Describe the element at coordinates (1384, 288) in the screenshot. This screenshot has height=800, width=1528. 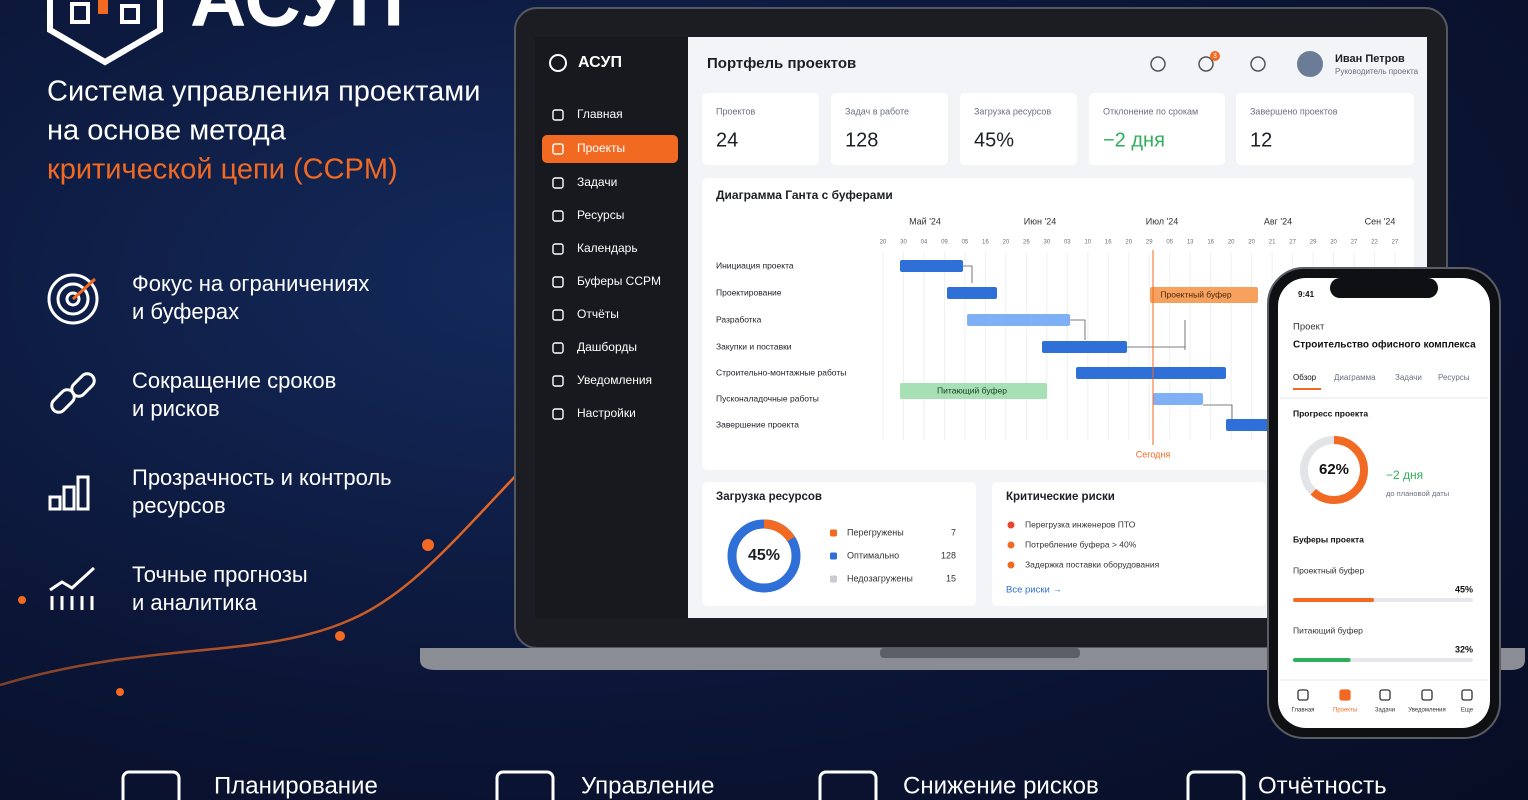
I see `phone-notch` at that location.